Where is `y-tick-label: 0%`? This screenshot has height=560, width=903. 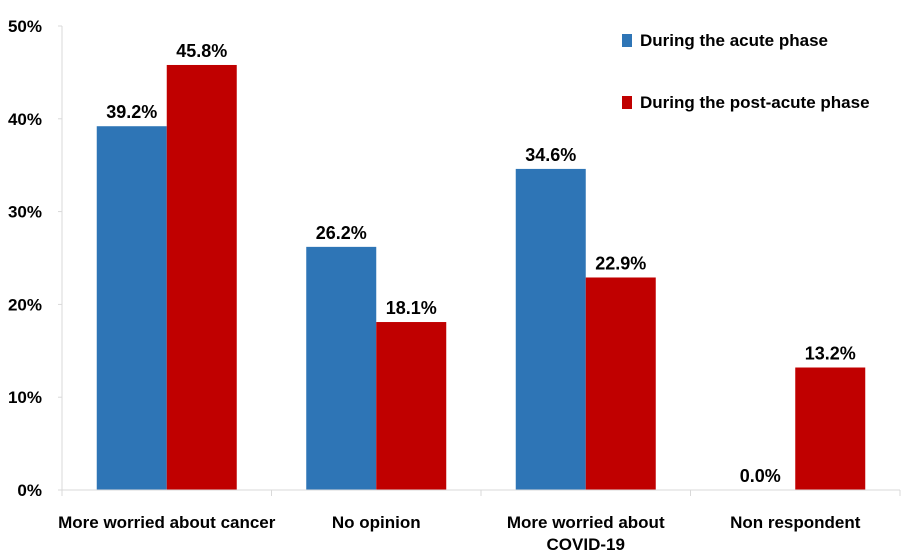
y-tick-label: 0% is located at coordinates (29, 490).